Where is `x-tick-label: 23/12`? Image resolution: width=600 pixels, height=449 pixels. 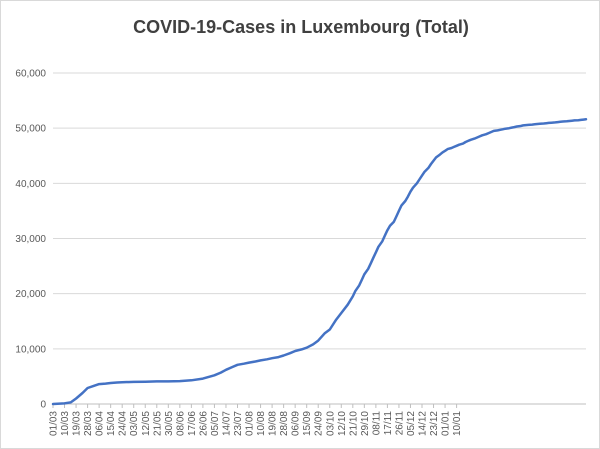
x-tick-label: 23/12 is located at coordinates (434, 423).